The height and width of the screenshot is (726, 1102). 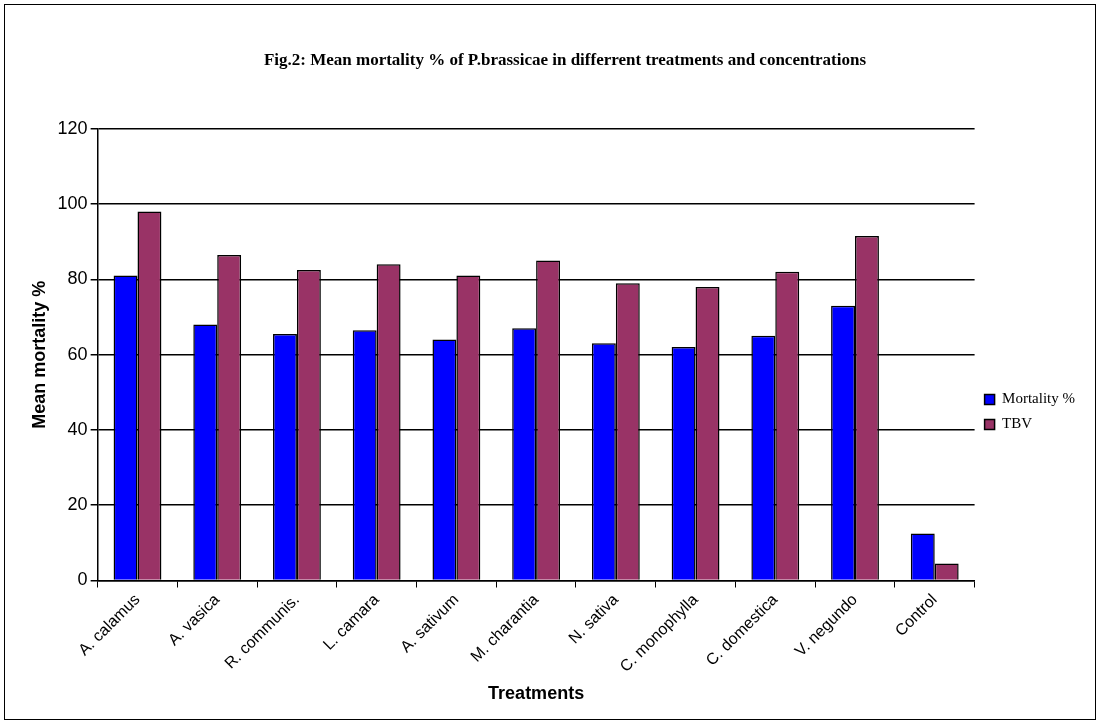 I want to click on legend-label: TBV, so click(x=1017, y=423).